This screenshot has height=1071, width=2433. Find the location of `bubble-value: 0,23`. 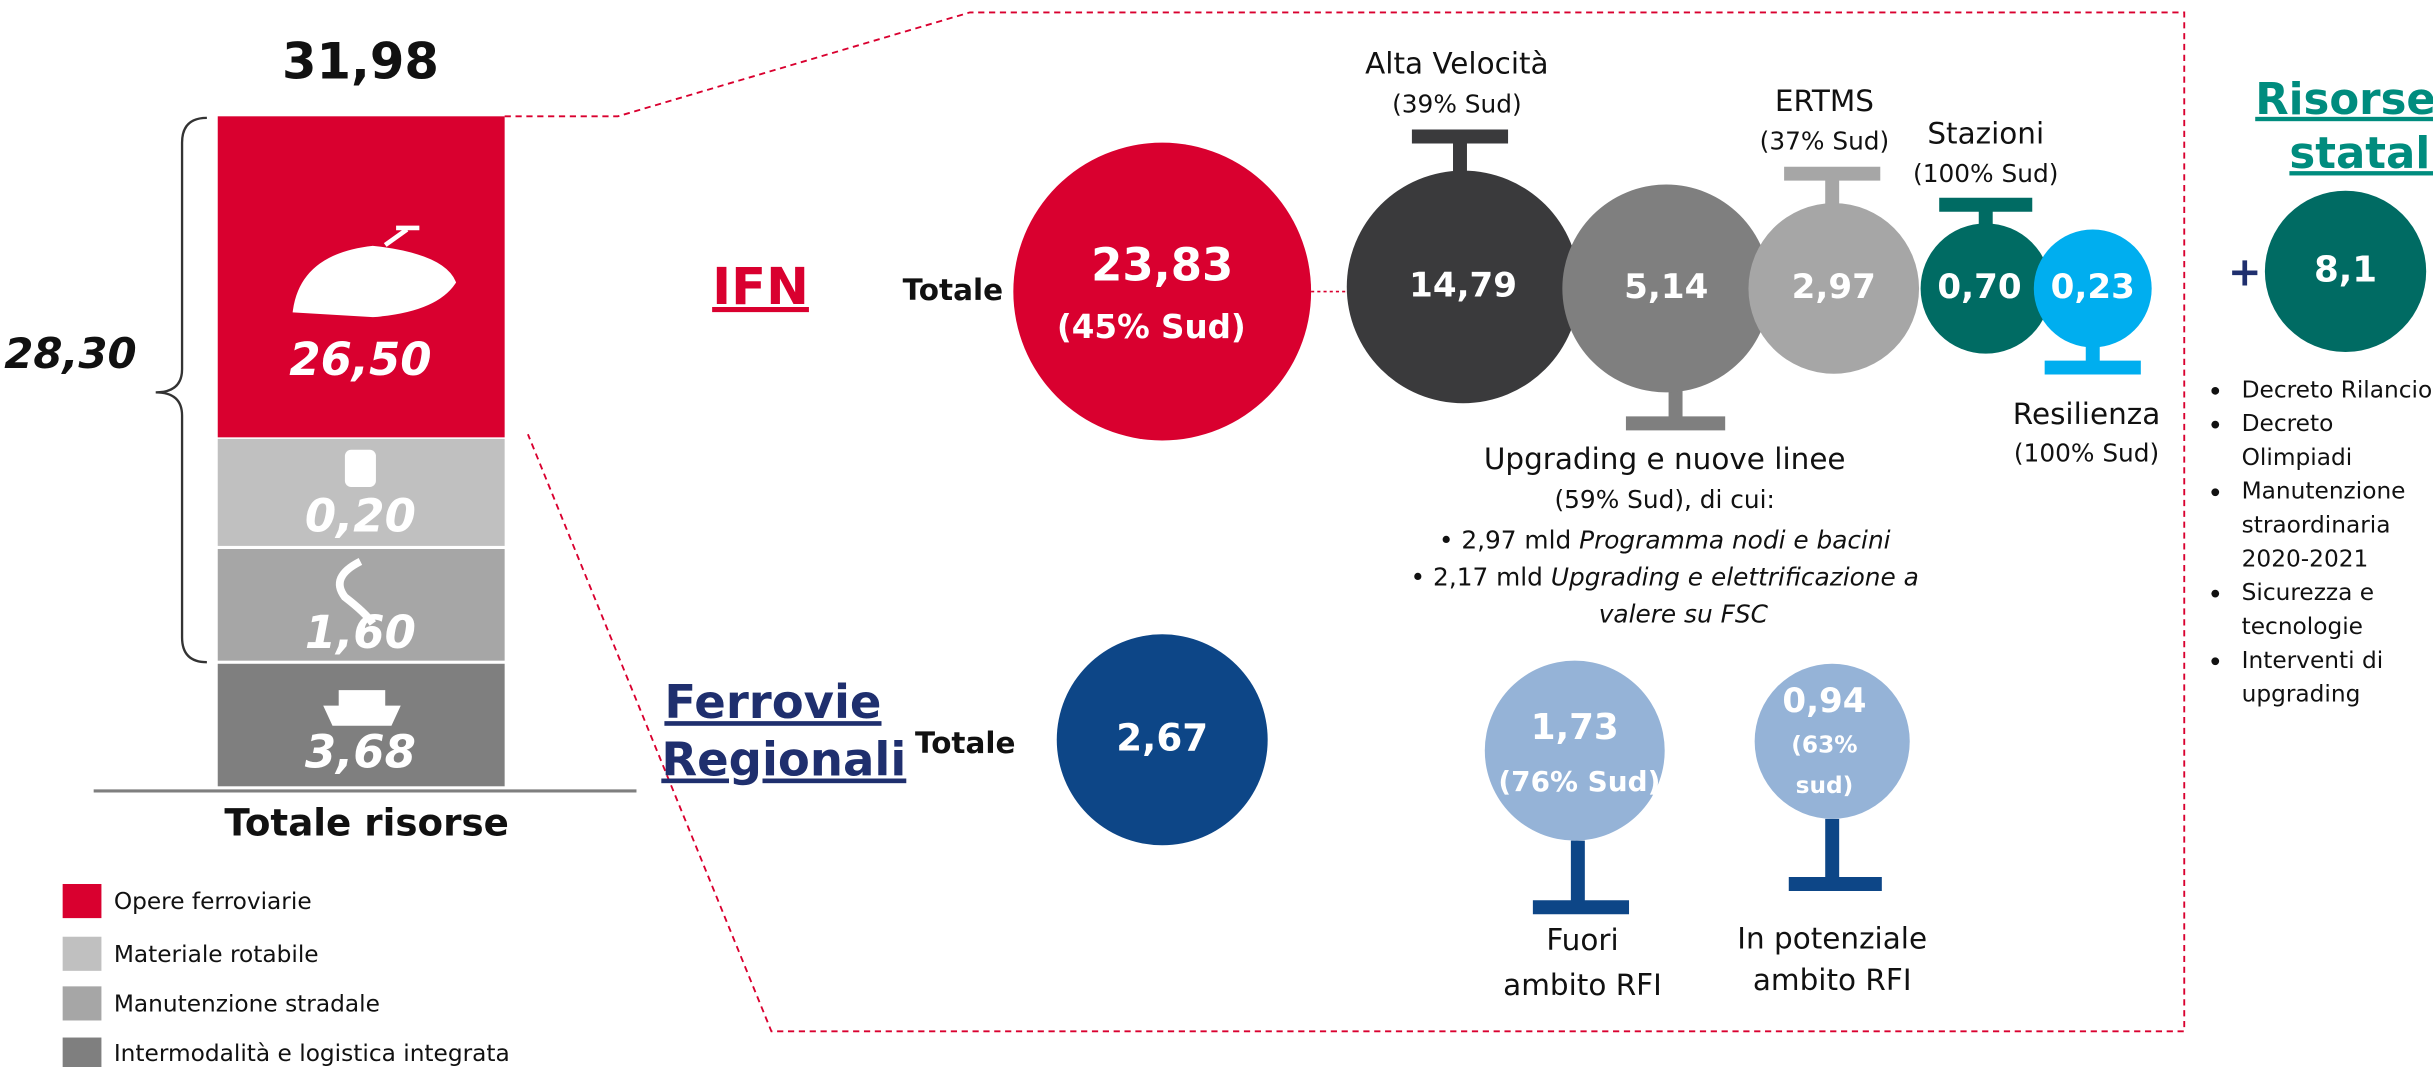

bubble-value: 0,23 is located at coordinates (2093, 287).